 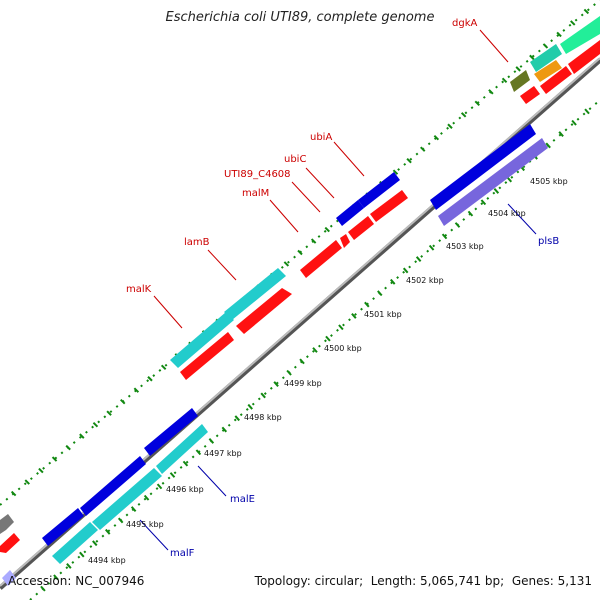 What do you see at coordinates (460, 581) in the screenshot?
I see `length-value: 5,065,741 bp` at bounding box center [460, 581].